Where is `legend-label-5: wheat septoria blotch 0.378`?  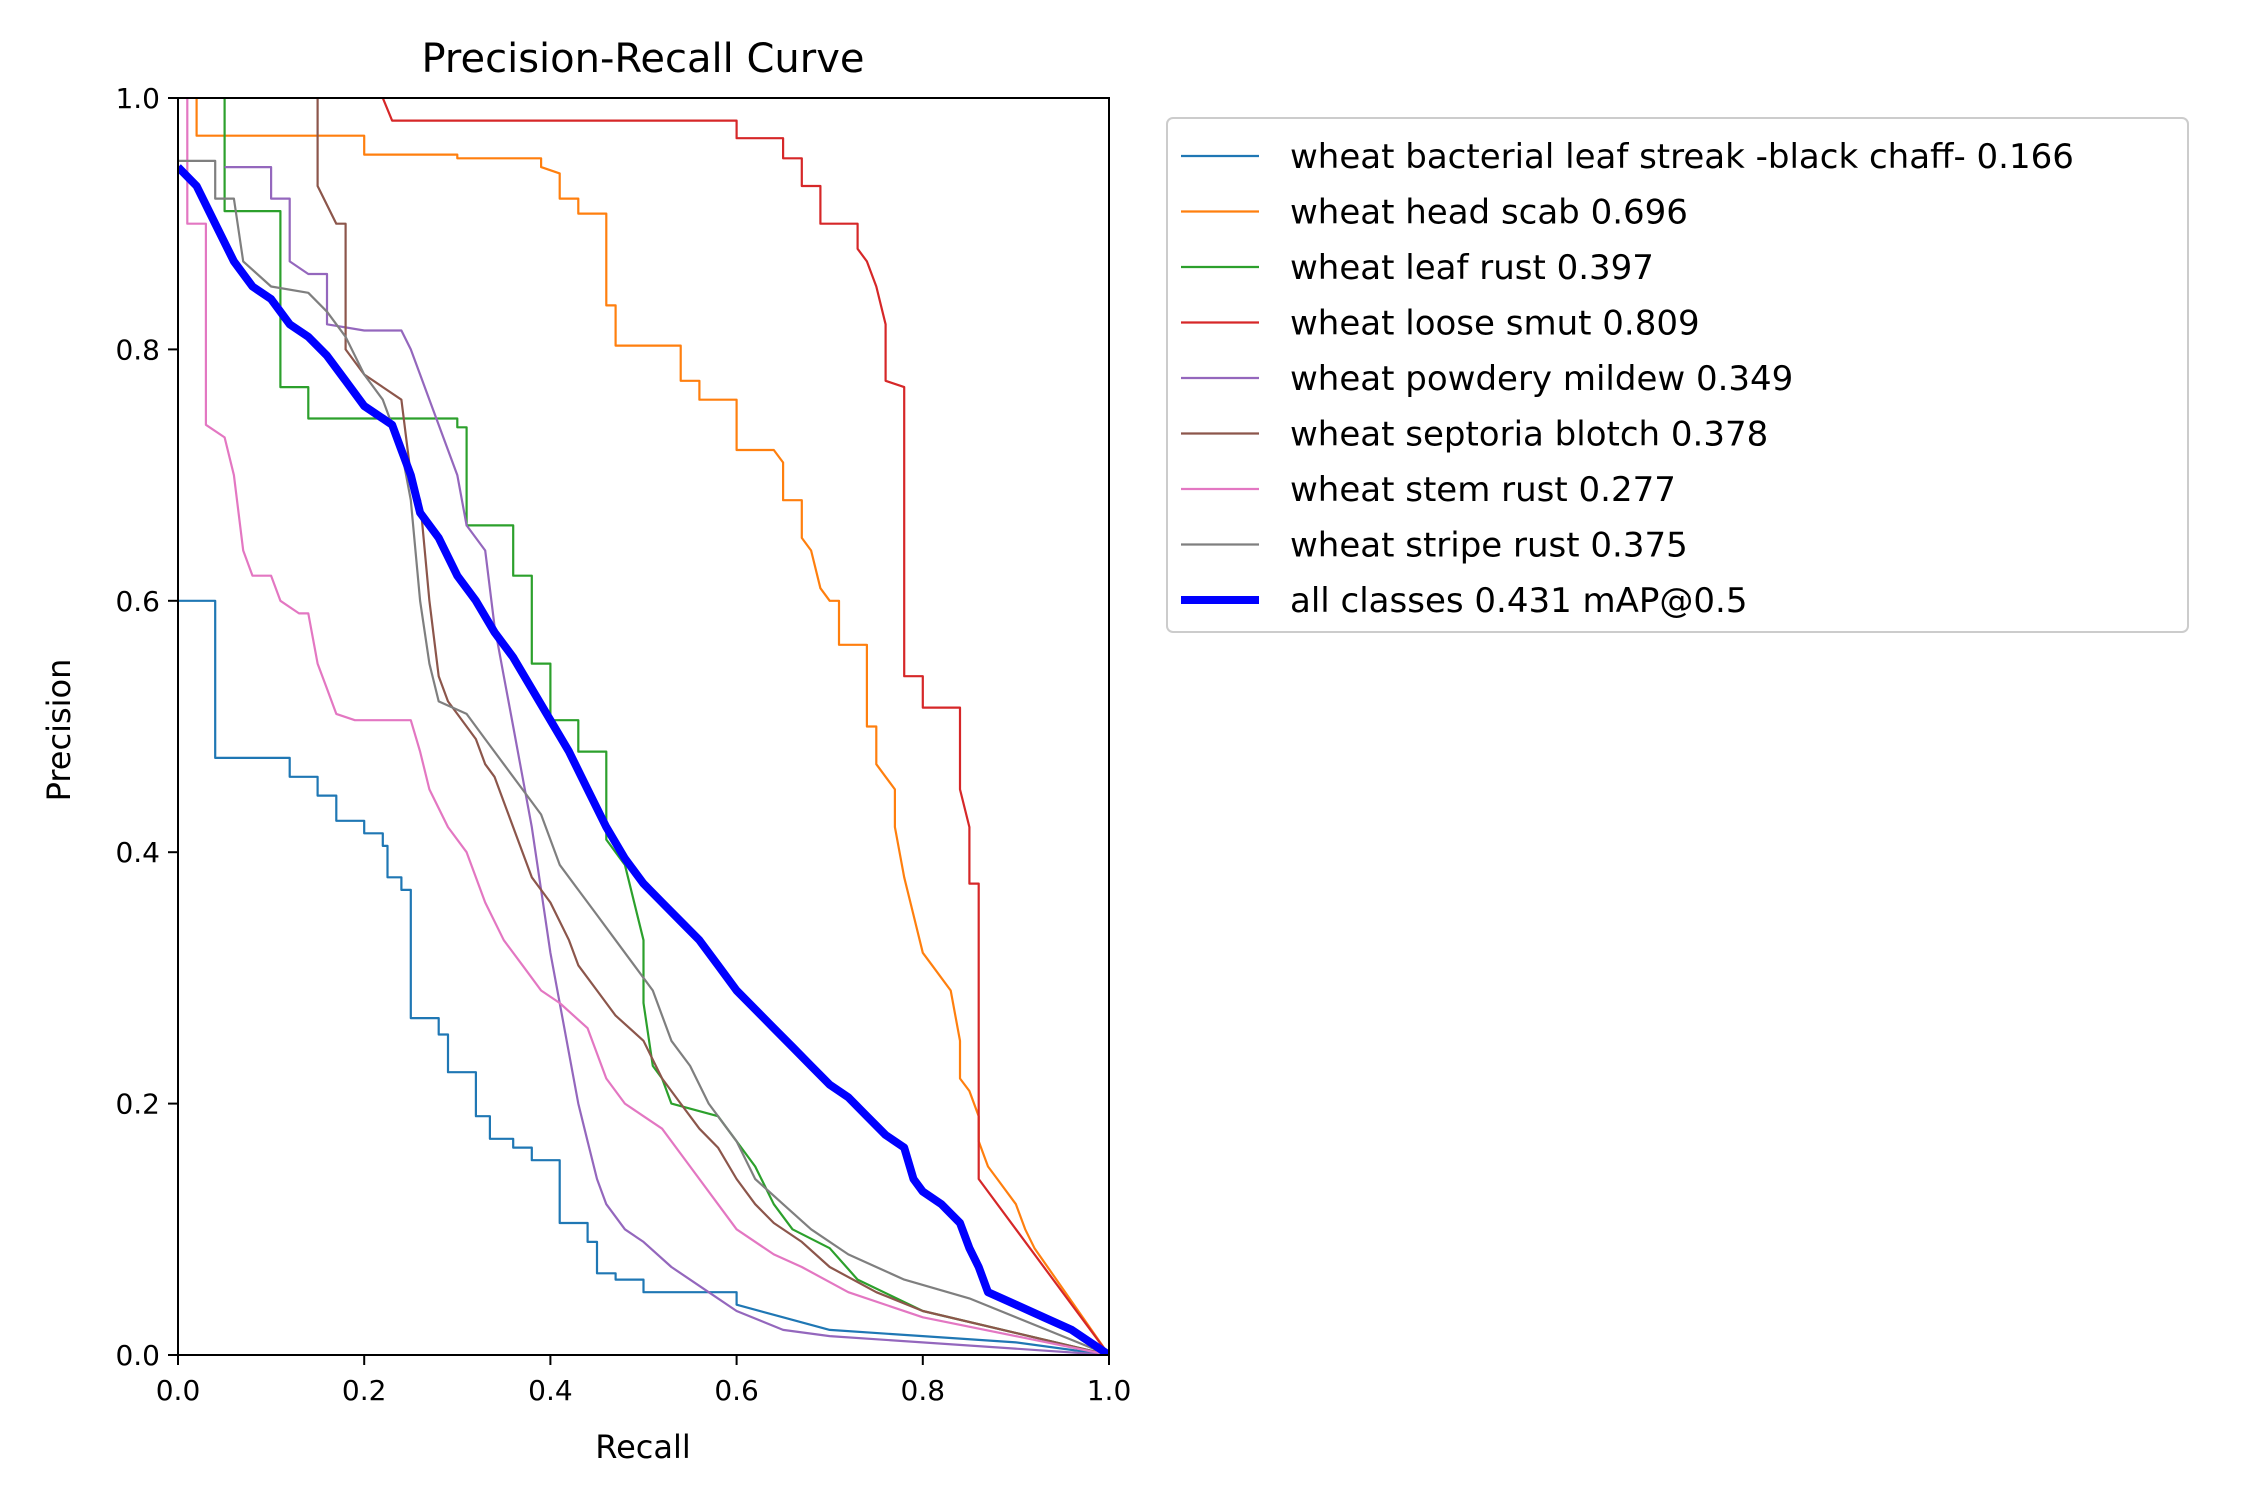
legend-label-5: wheat septoria blotch 0.378 is located at coordinates (1529, 435).